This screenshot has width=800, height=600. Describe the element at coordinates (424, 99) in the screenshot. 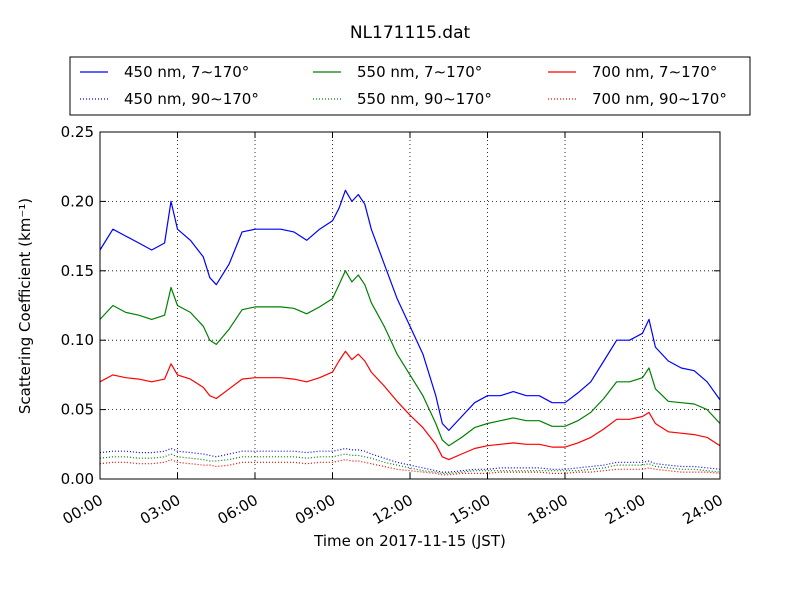

I see `legend-label: 550 nm, 90∼170°` at that location.